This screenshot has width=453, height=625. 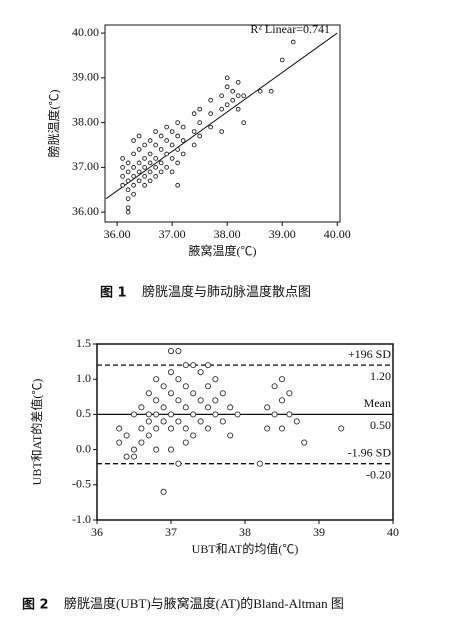 What do you see at coordinates (369, 354) in the screenshot?
I see `reference-name: +196 SD` at bounding box center [369, 354].